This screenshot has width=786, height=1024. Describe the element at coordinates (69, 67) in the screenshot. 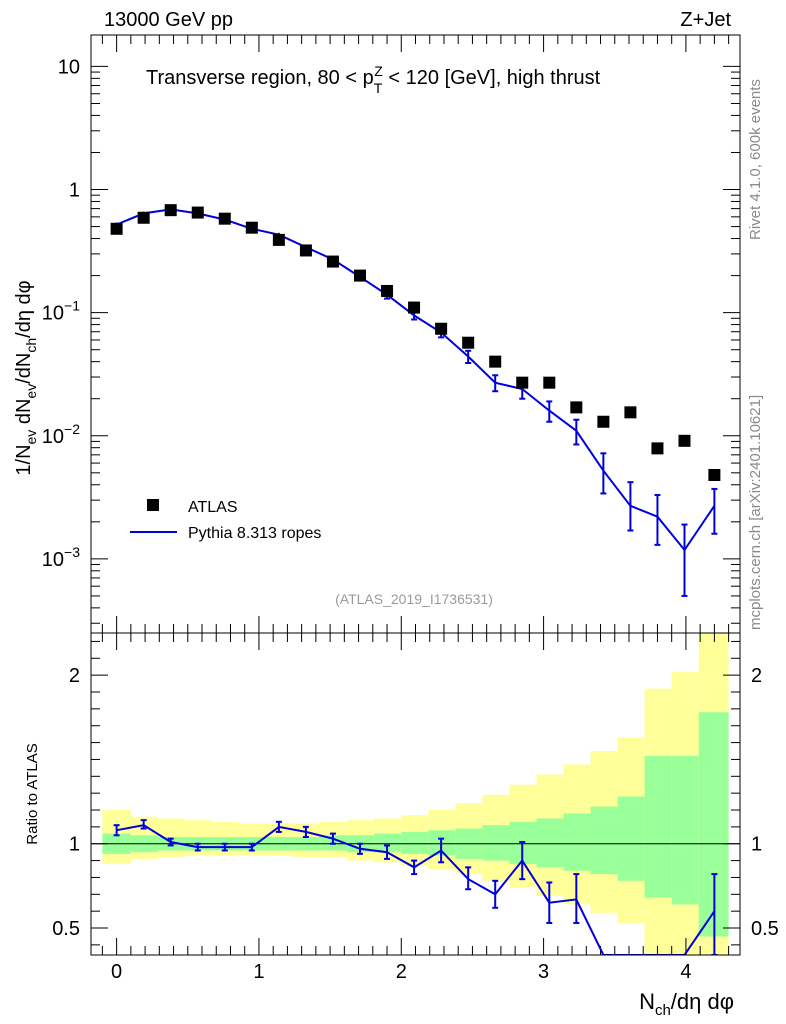

I see `y-tick-label: 10` at that location.